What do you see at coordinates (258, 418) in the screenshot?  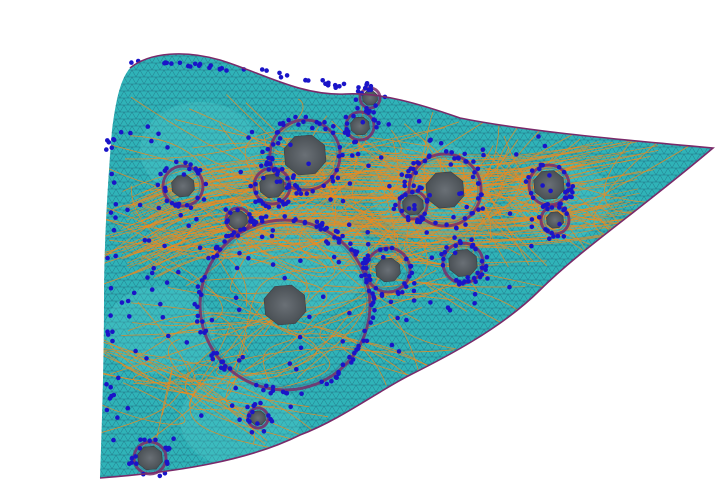 I see `hole-rim` at bounding box center [258, 418].